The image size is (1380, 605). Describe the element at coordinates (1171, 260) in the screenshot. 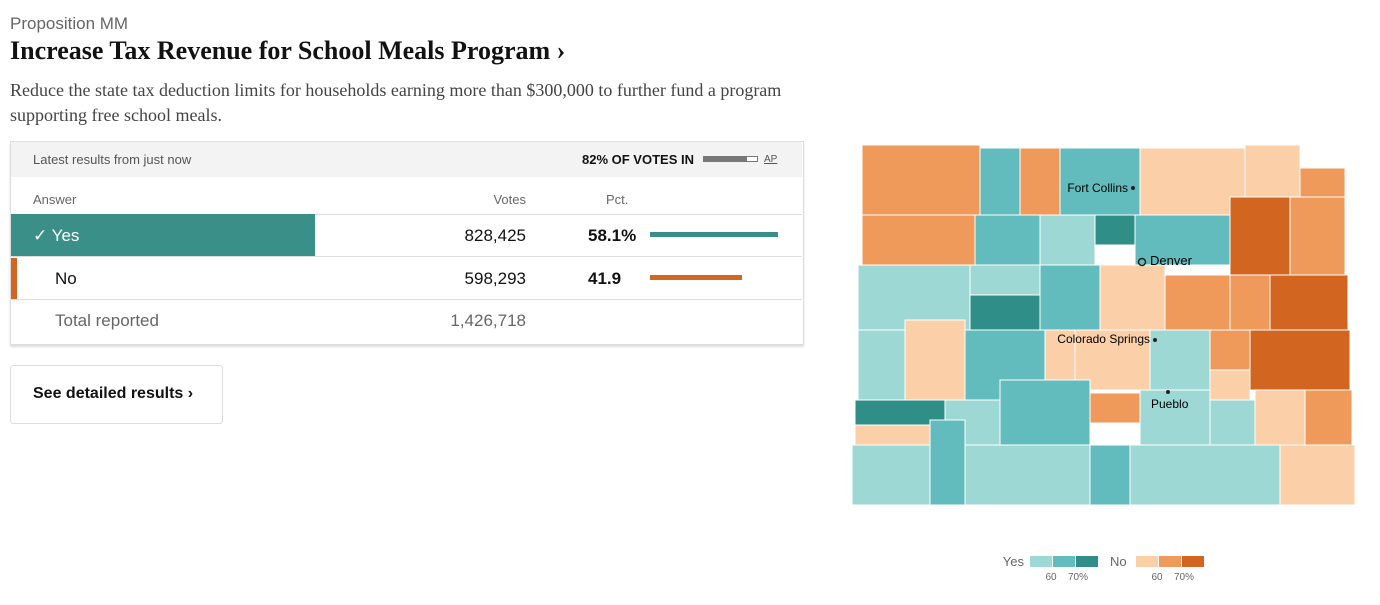

I see `city-label: Denver` at that location.